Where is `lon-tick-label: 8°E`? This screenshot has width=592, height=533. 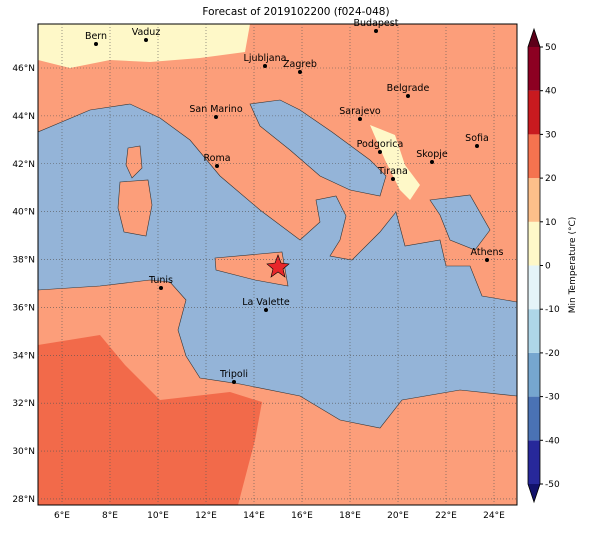
lon-tick-label: 8°E is located at coordinates (110, 516).